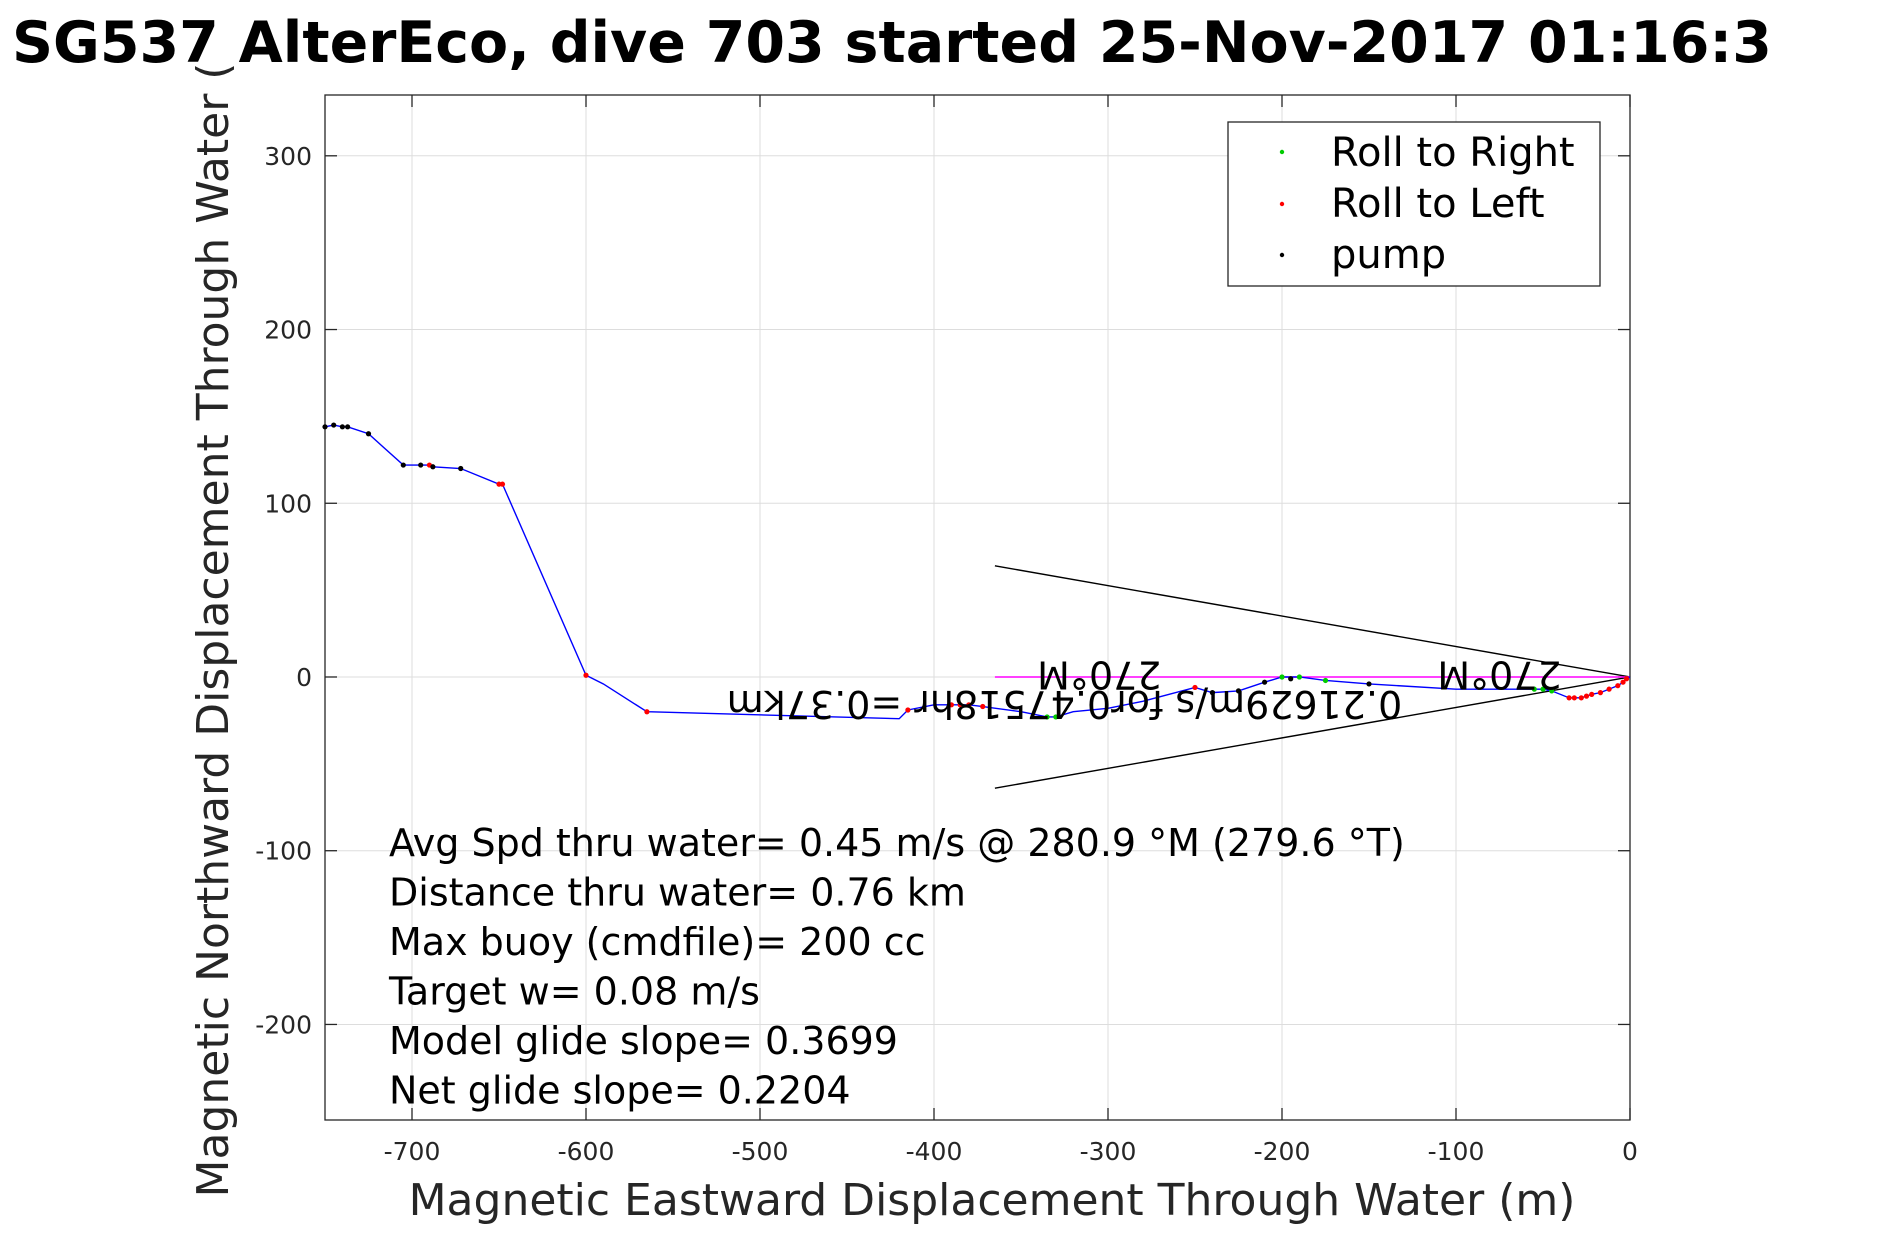  Describe the element at coordinates (643, 1041) in the screenshot. I see `info-annotation-line: Model glide slope= 0.3699` at that location.